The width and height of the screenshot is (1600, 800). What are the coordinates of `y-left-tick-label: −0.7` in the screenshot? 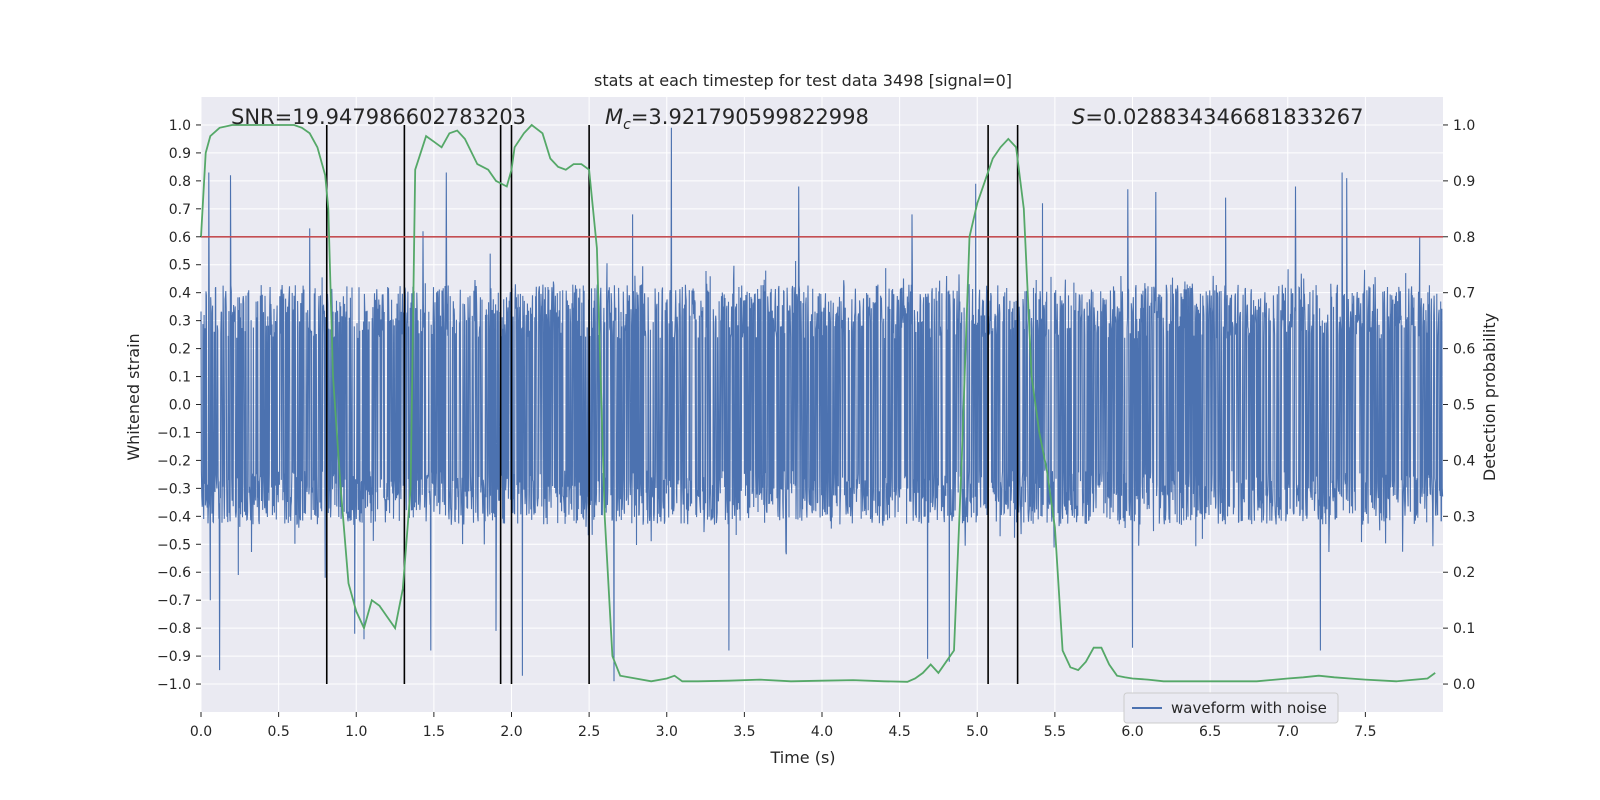 It's located at (174, 601).